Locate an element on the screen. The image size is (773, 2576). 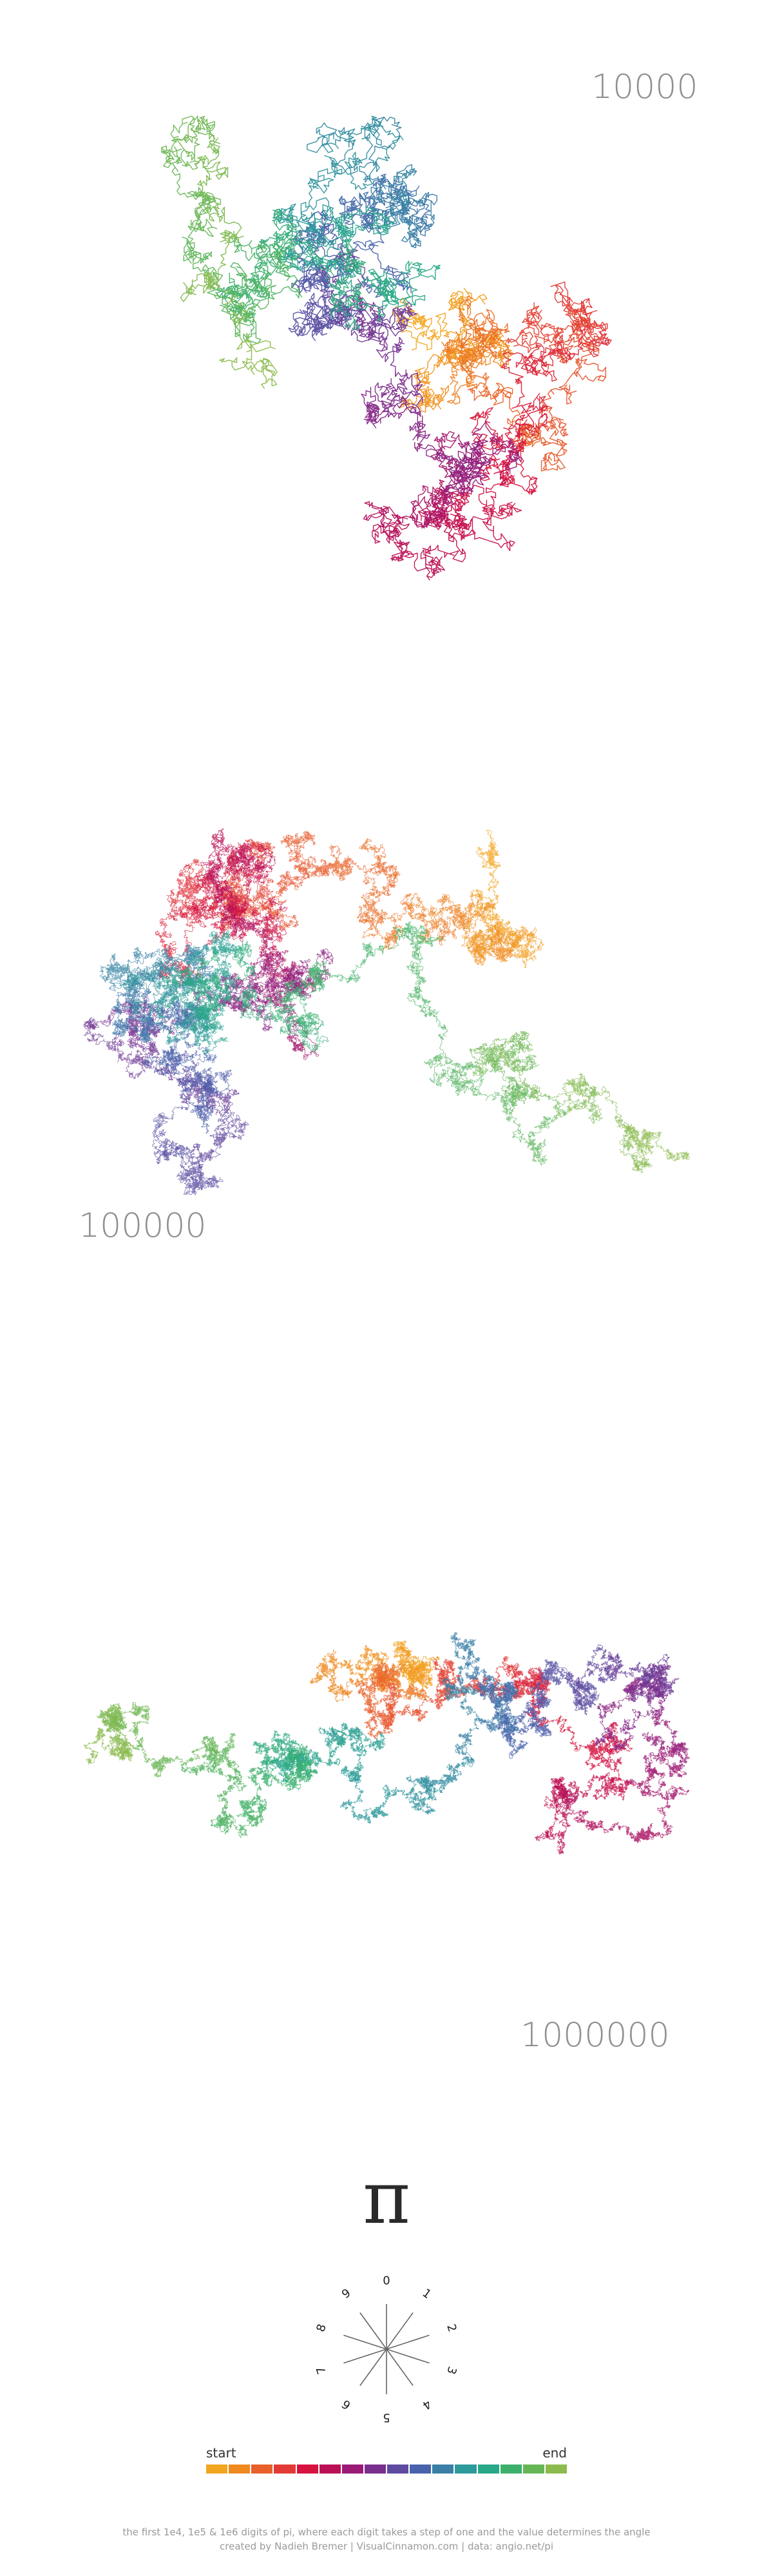
compass-digit-label: 4 is located at coordinates (427, 2404).